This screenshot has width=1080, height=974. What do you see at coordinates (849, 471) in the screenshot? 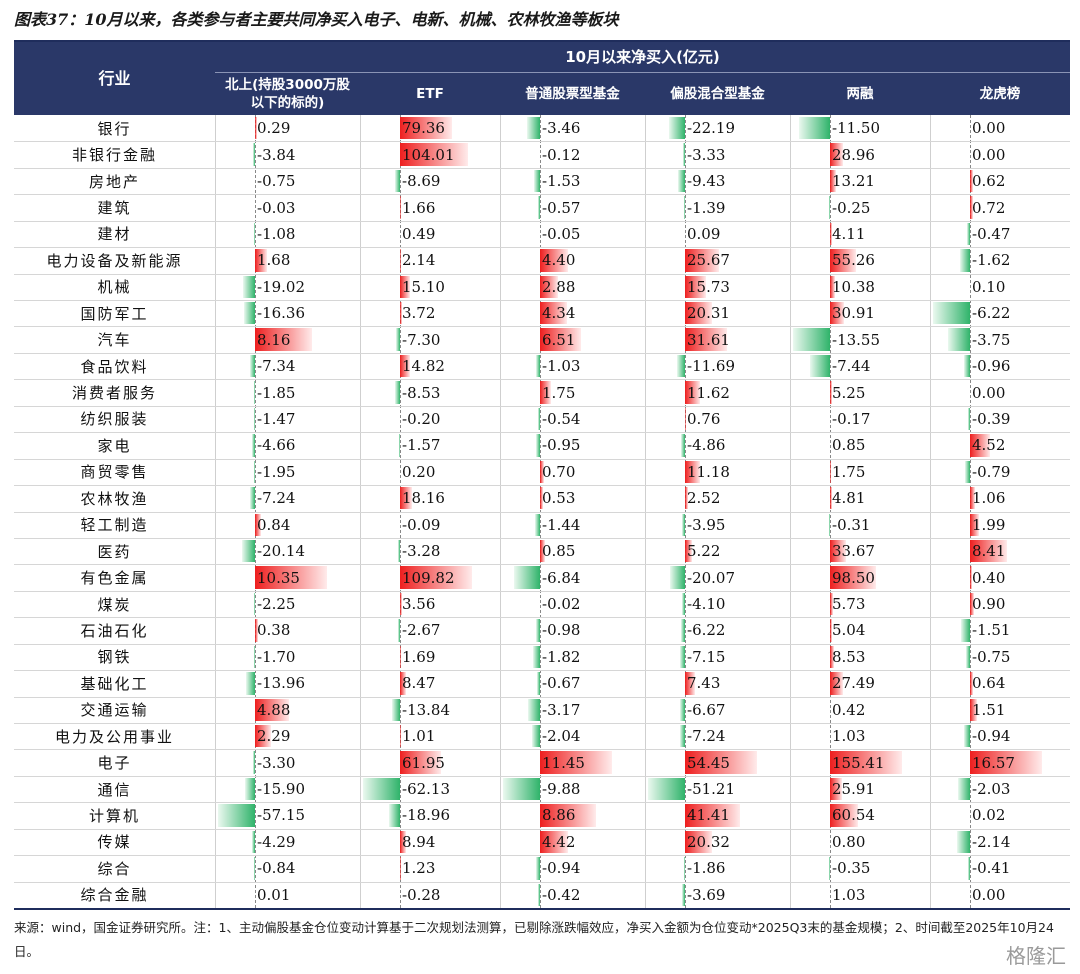
I see `cell-value: 1.75` at bounding box center [849, 471].